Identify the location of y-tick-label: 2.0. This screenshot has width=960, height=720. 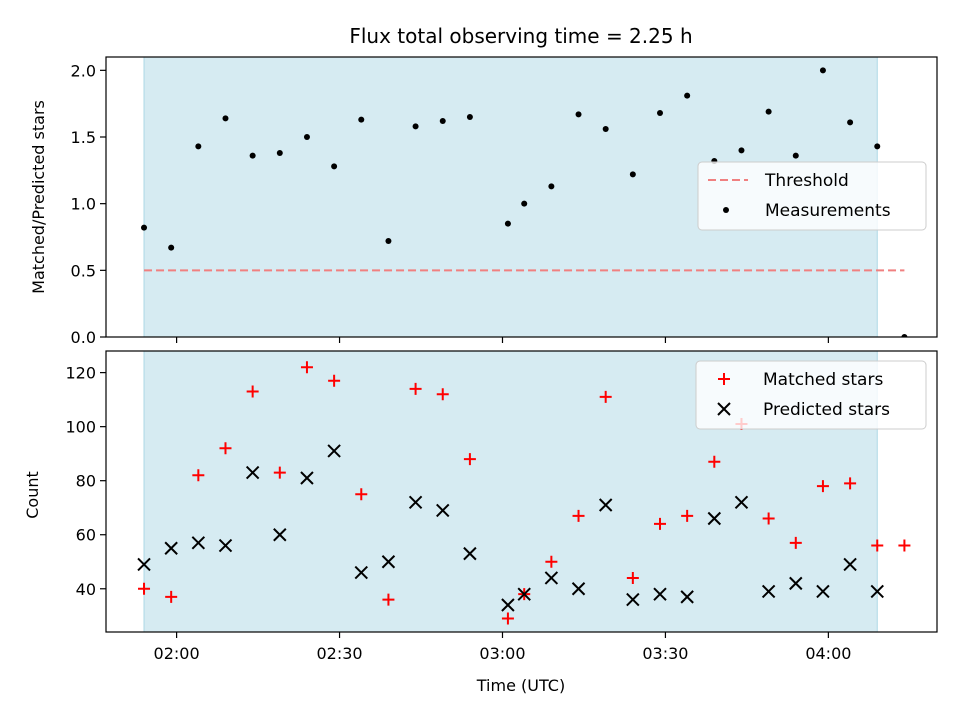
(83, 70).